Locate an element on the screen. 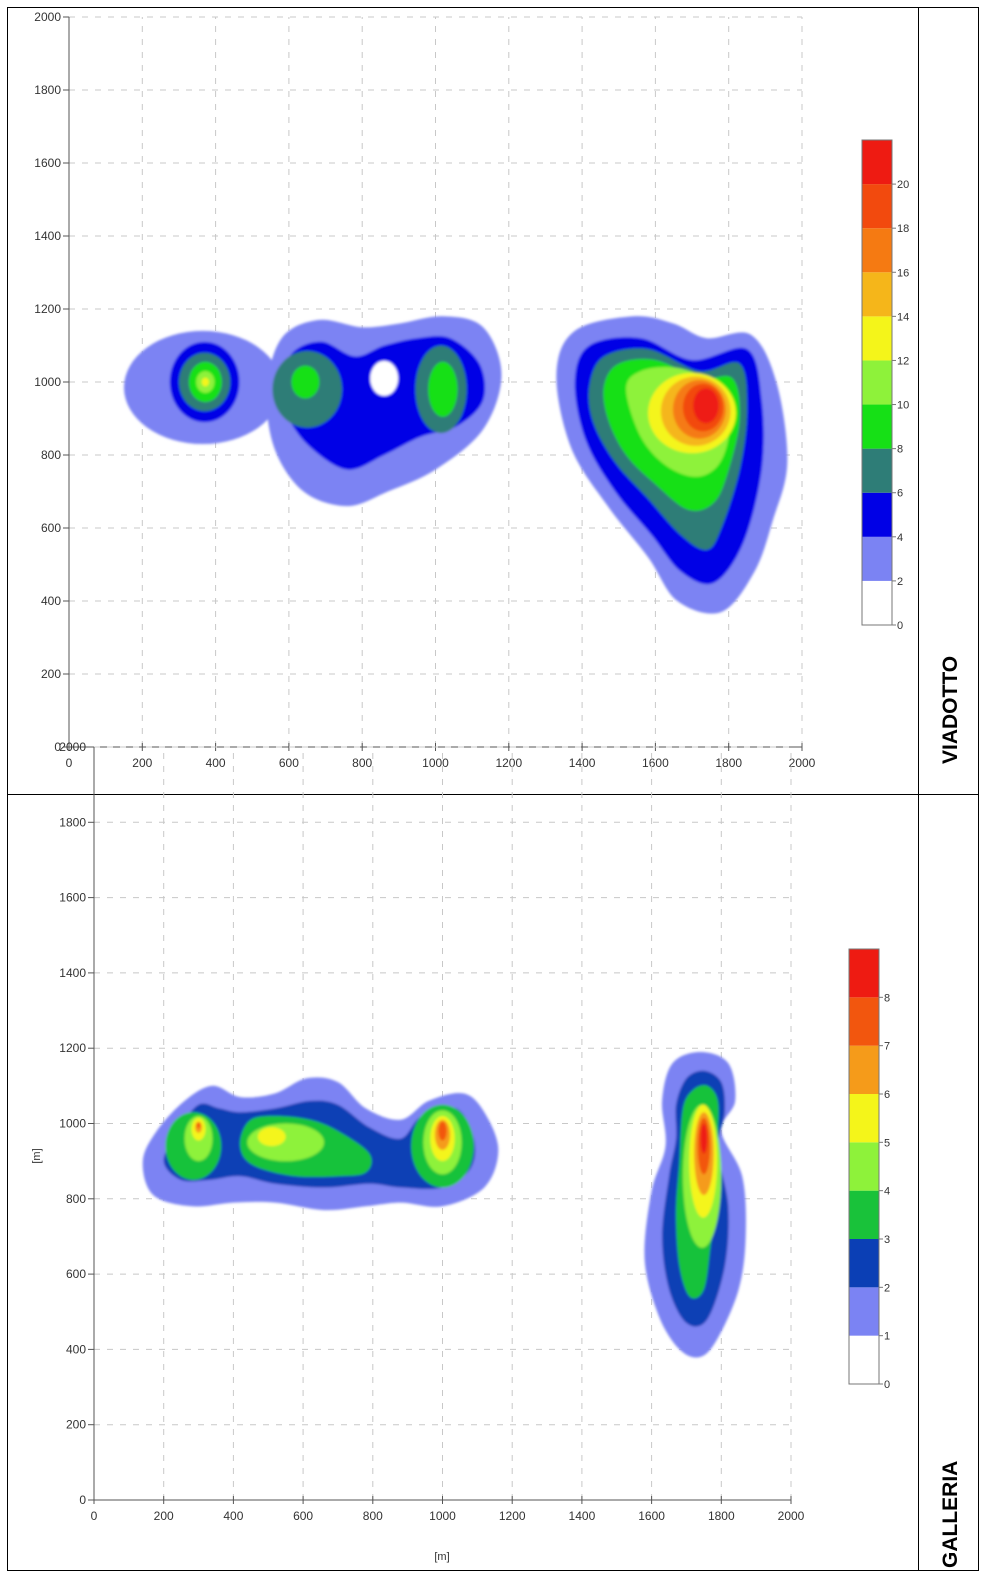 Image resolution: width=984 pixels, height=1578 pixels. colorbar-tick-label: 20 is located at coordinates (903, 185).